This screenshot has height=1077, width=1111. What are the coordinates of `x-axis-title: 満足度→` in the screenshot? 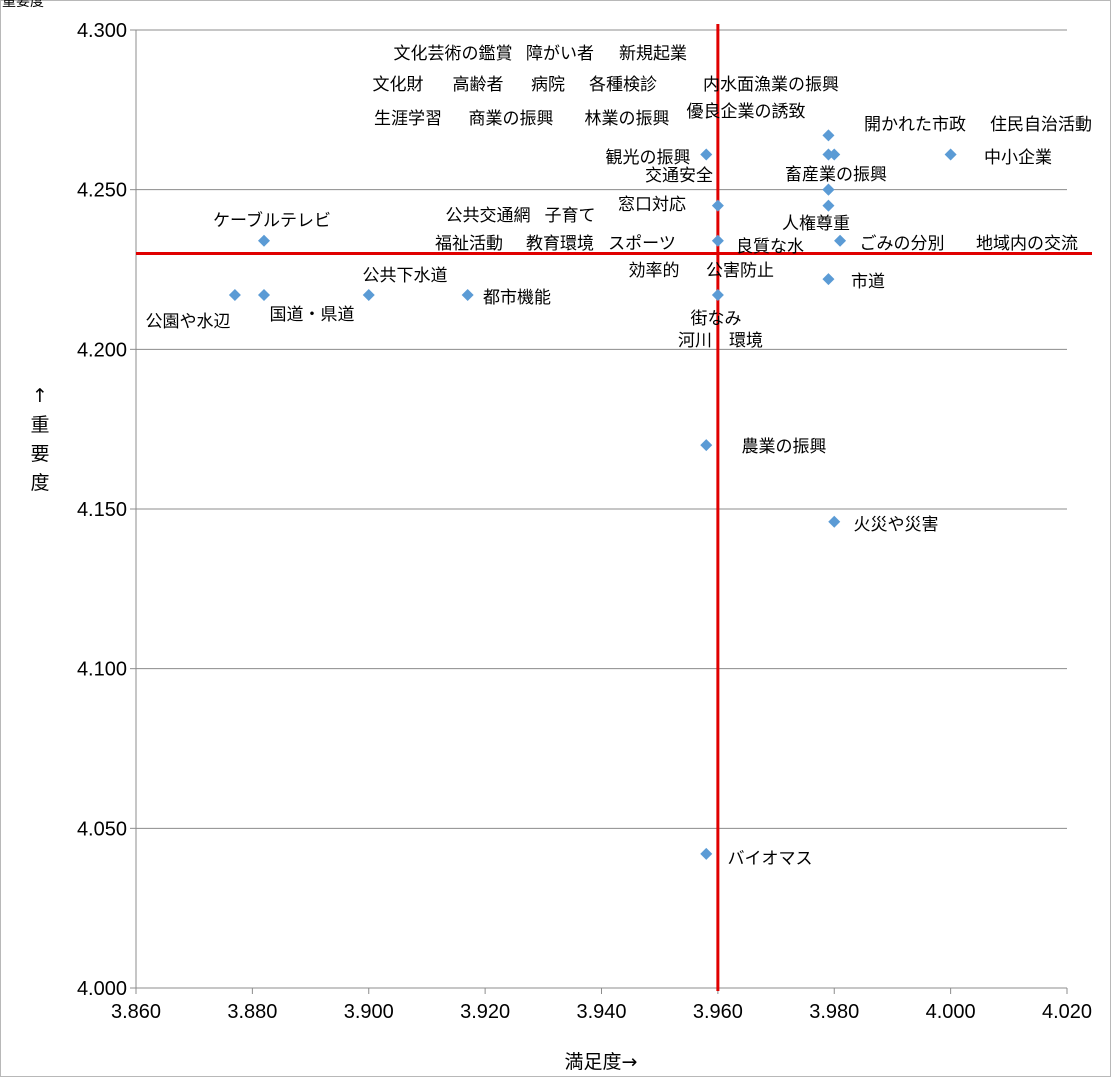 It's located at (601, 1062).